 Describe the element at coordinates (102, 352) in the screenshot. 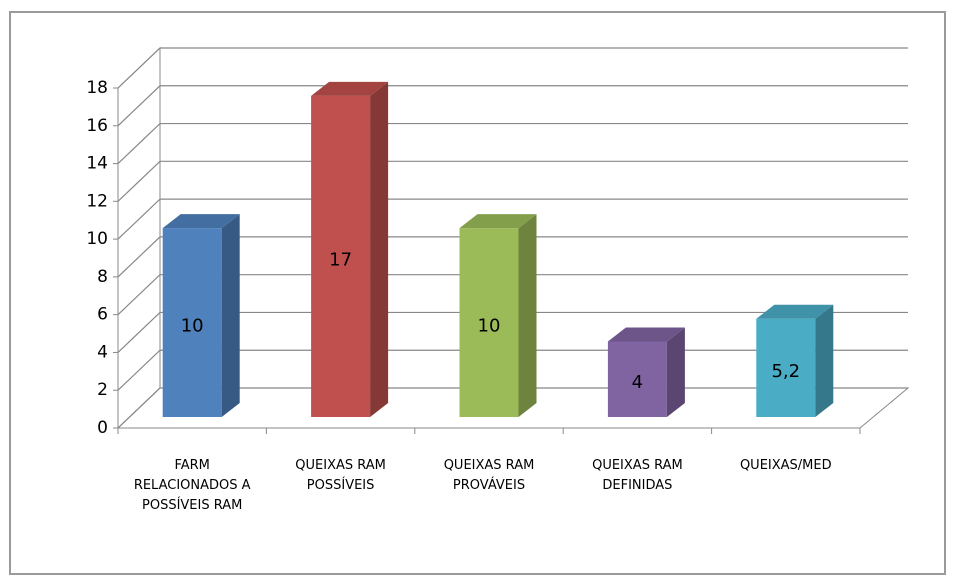

I see `y-tick-label: 4` at that location.